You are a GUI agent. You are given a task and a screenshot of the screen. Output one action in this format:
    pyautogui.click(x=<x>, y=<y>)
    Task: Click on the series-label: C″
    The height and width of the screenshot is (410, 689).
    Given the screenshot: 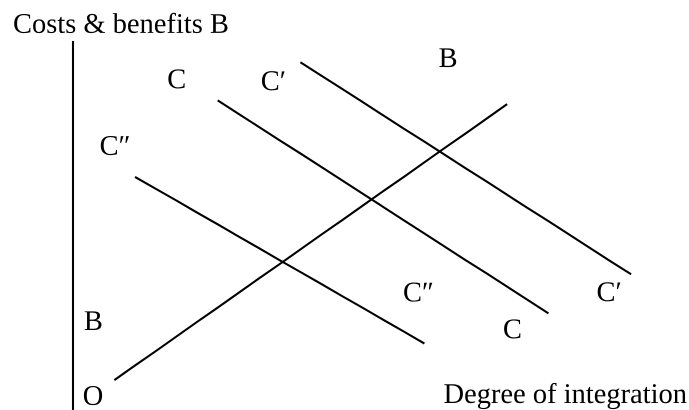 What is the action you would take?
    pyautogui.click(x=114, y=146)
    